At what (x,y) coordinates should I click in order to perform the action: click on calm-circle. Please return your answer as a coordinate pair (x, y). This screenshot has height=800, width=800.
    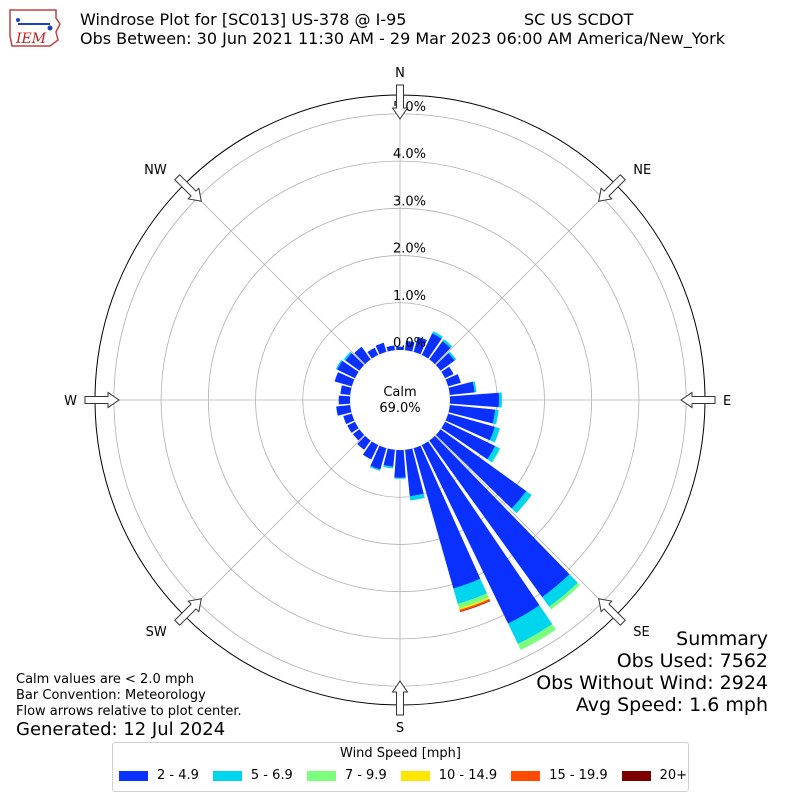
    Looking at the image, I should click on (400, 400).